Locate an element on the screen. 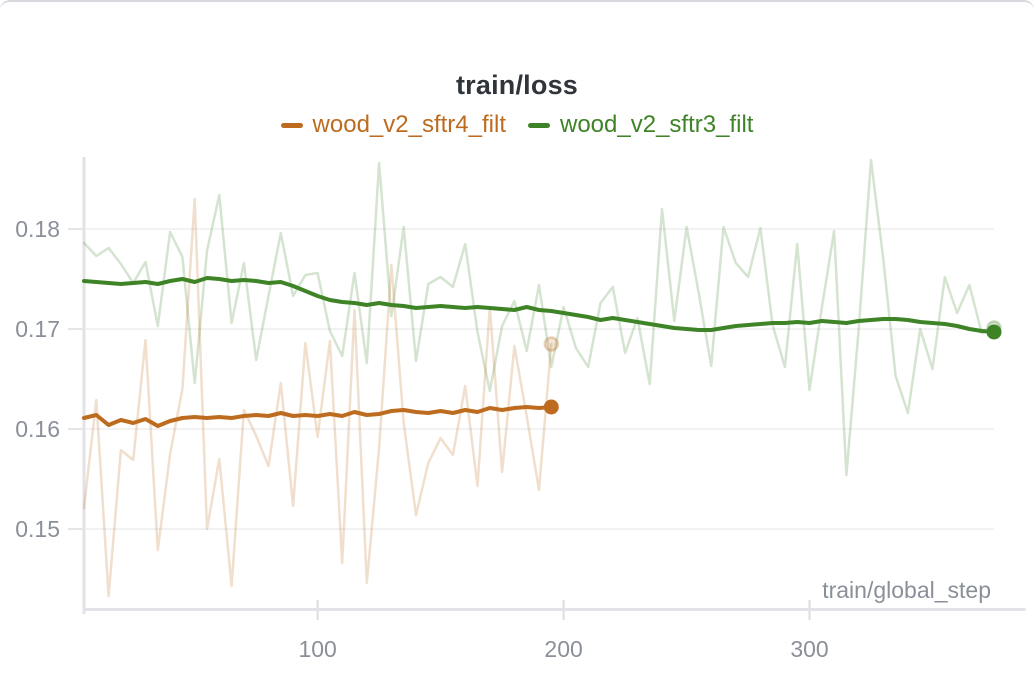 This screenshot has height=686, width=1034. legend-label: wood_v2_sftr4_filt is located at coordinates (409, 124).